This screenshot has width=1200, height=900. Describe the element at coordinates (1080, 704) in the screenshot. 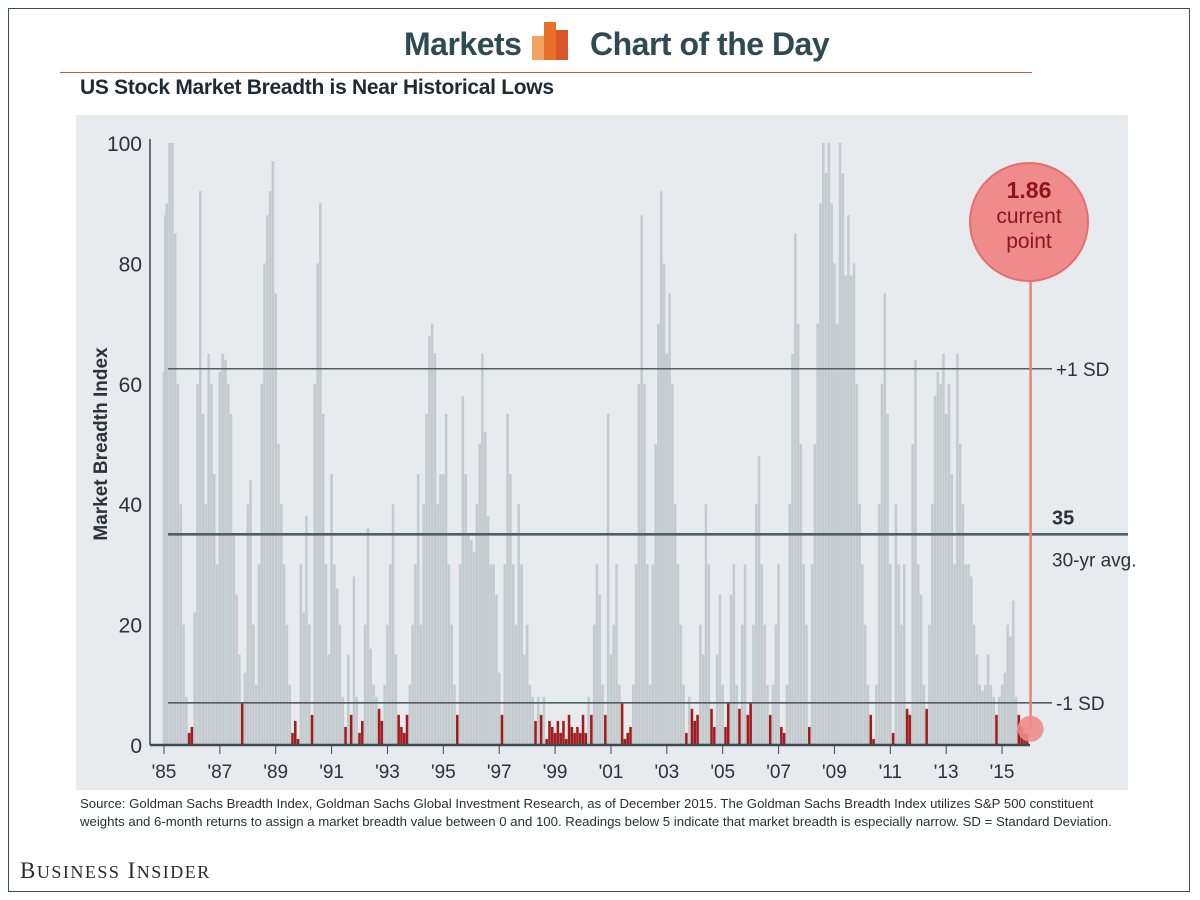

I see `reference-line-label: -1 SD` at that location.